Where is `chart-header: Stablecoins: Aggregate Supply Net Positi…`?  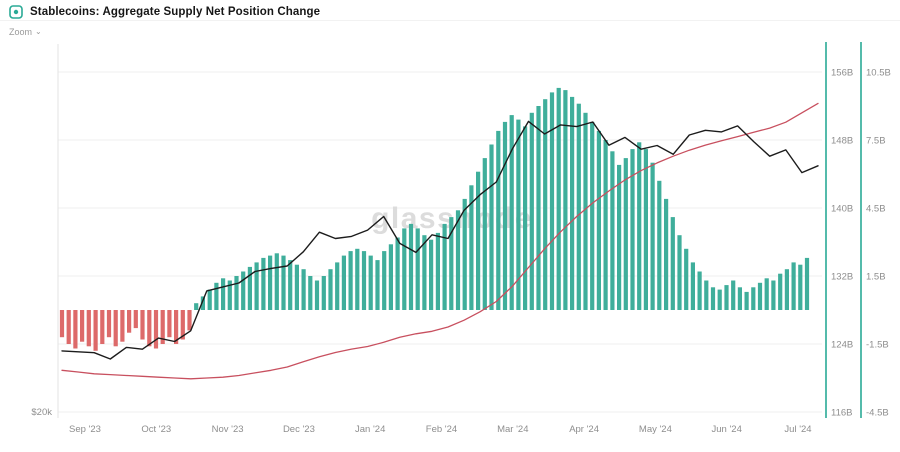 chart-header: Stablecoins: Aggregate Supply Net Positi… is located at coordinates (450, 10).